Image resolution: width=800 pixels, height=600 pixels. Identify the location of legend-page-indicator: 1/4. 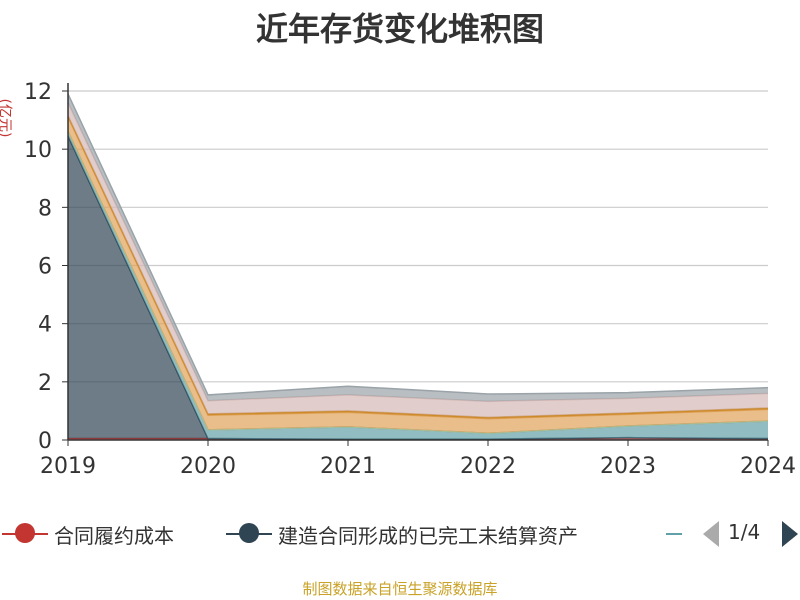
(744, 532).